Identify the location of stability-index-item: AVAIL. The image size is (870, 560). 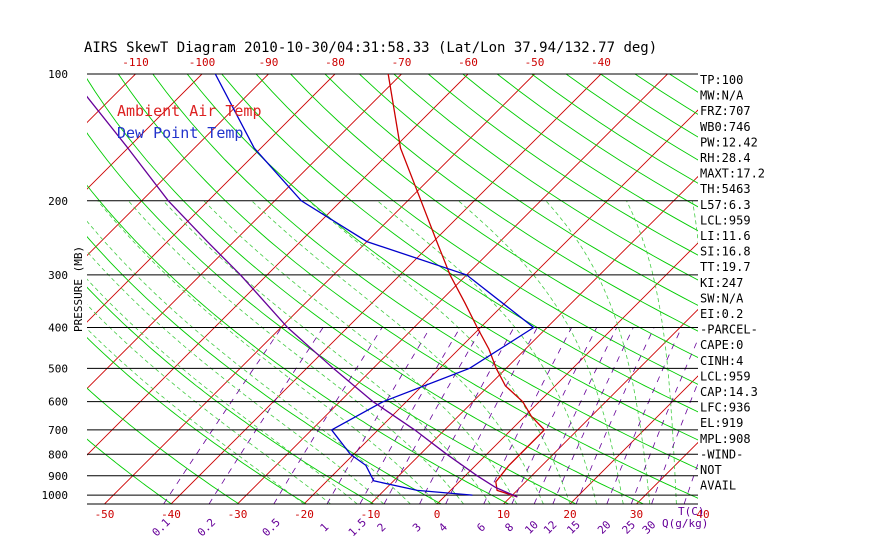
(718, 486).